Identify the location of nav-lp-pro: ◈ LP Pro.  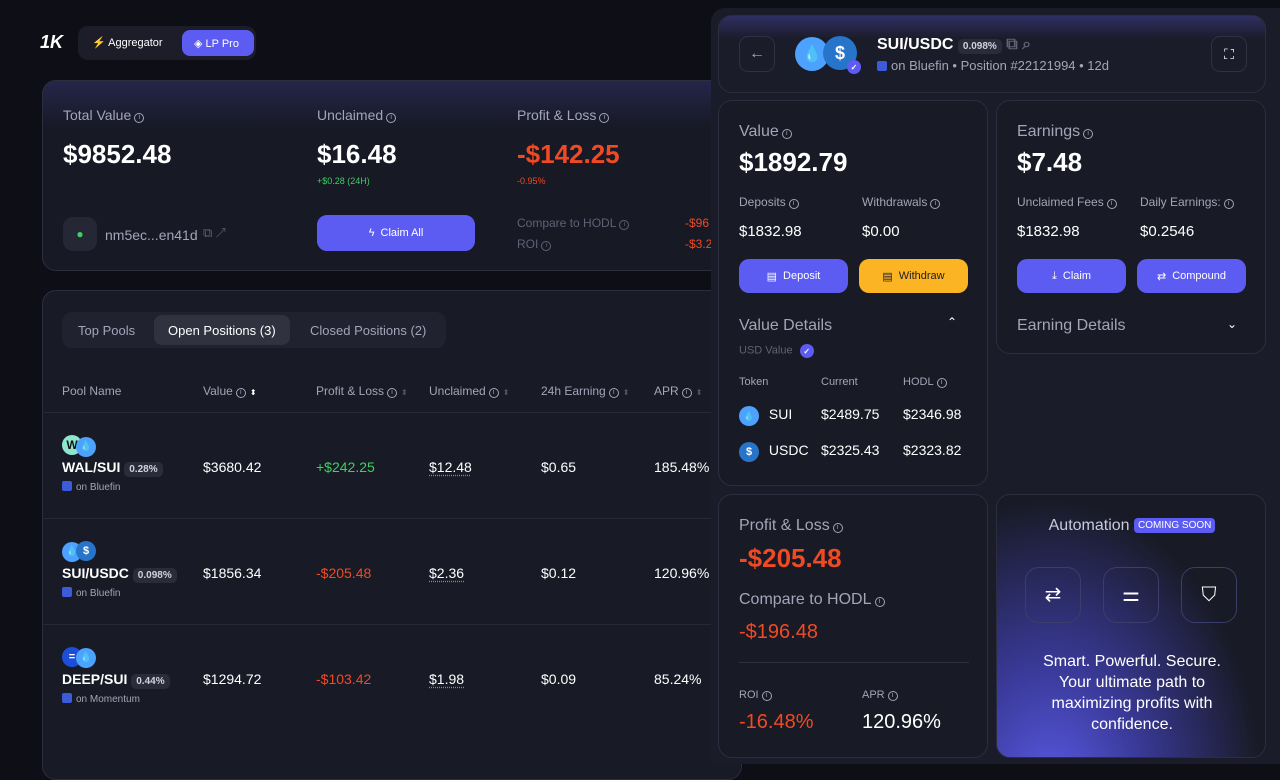
(218, 43).